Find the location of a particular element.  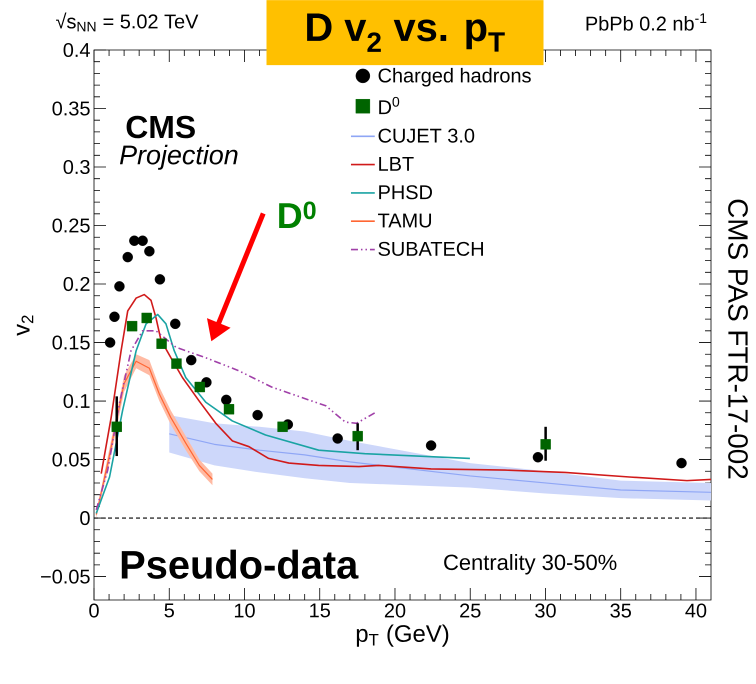

x-tick-label: 35 is located at coordinates (620, 611).